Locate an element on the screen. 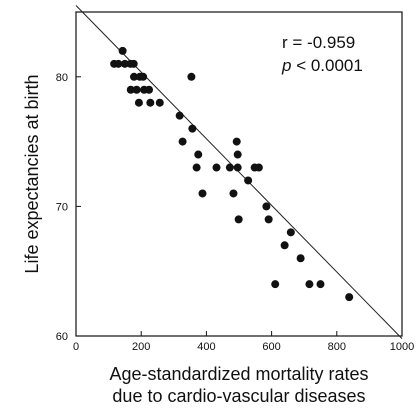  p-value-text: < 0.0001 is located at coordinates (326, 65).